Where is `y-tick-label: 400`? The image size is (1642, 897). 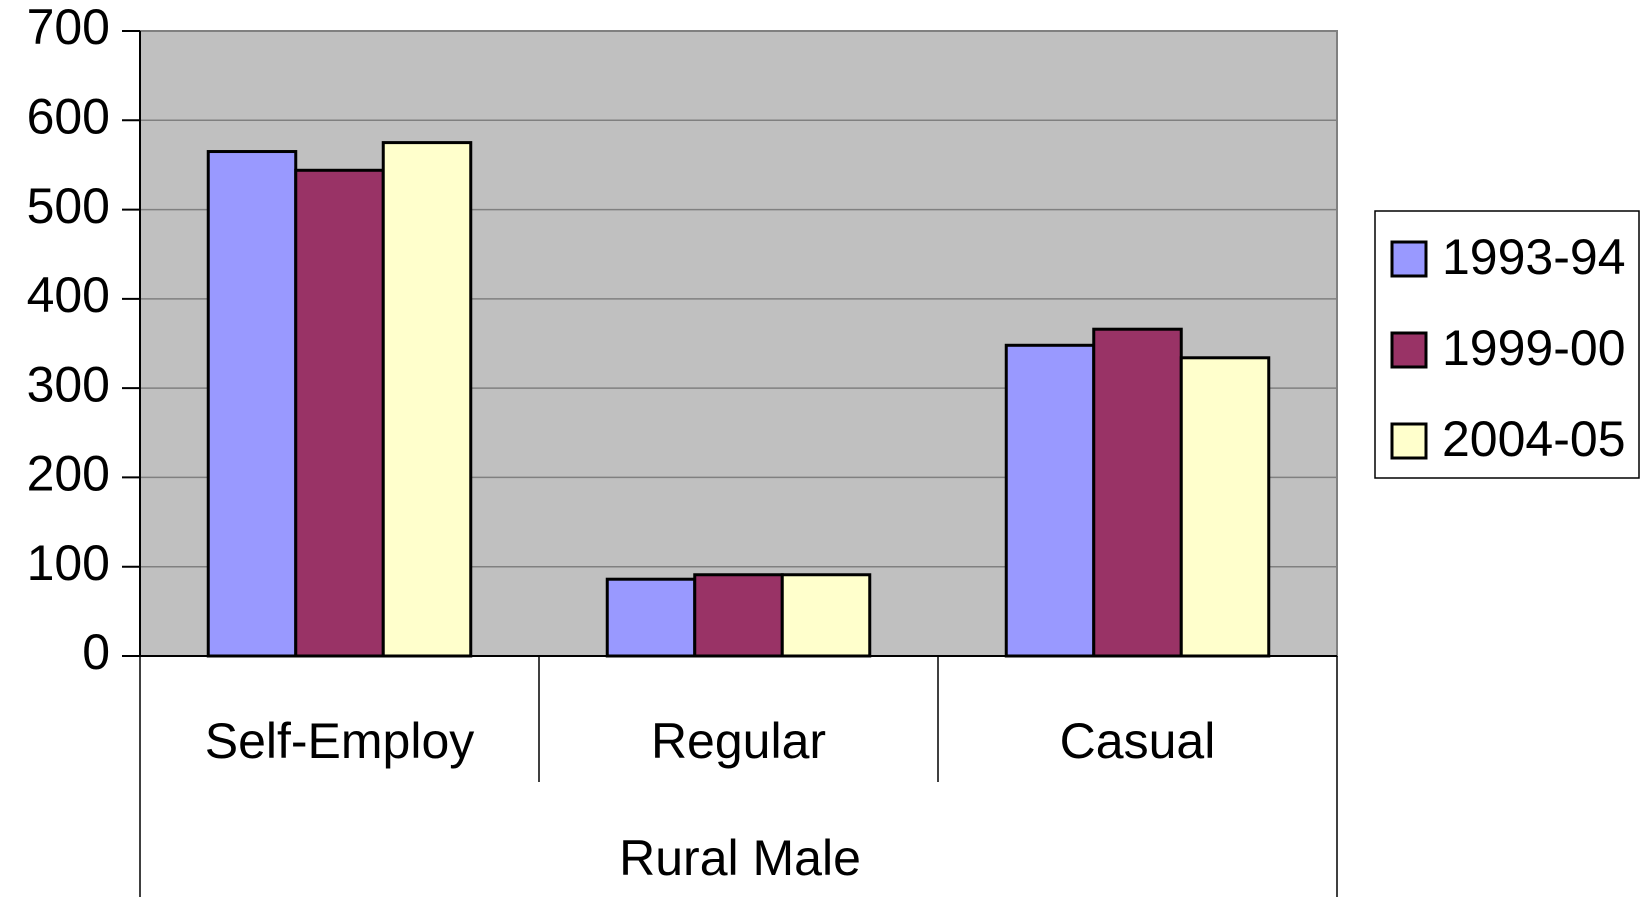
y-tick-label: 400 is located at coordinates (68, 295).